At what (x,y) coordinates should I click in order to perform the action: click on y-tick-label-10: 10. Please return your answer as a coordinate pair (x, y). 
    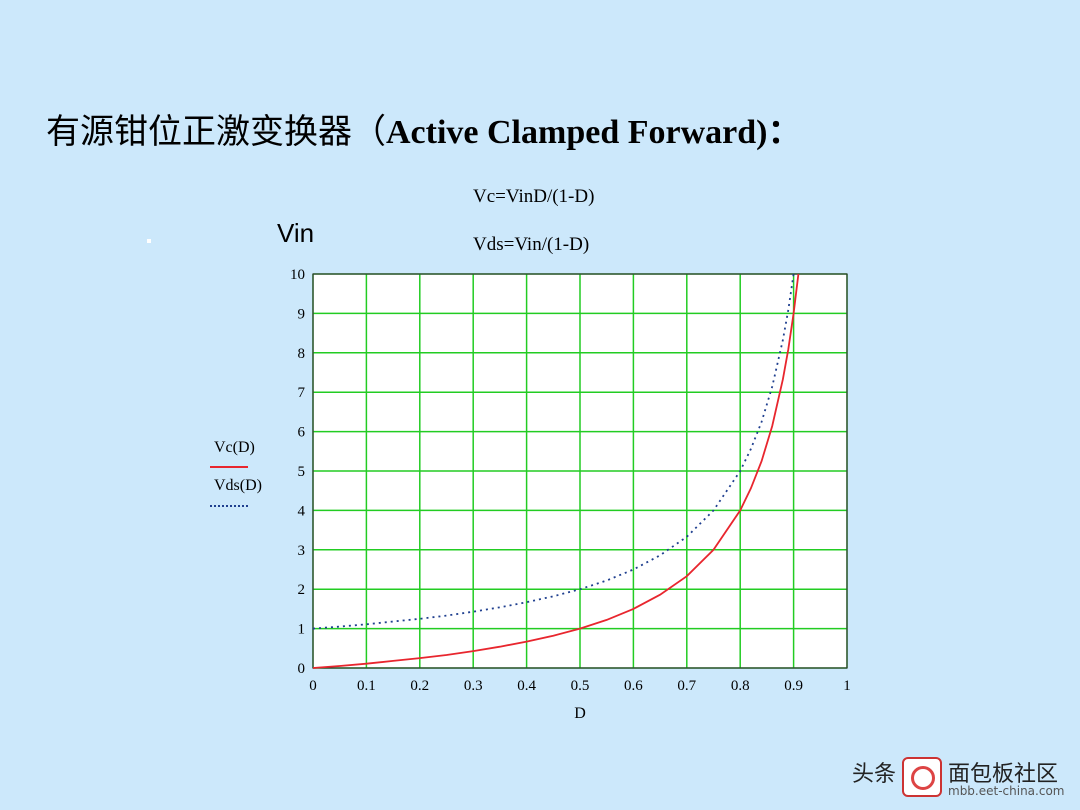
    Looking at the image, I should click on (297, 275).